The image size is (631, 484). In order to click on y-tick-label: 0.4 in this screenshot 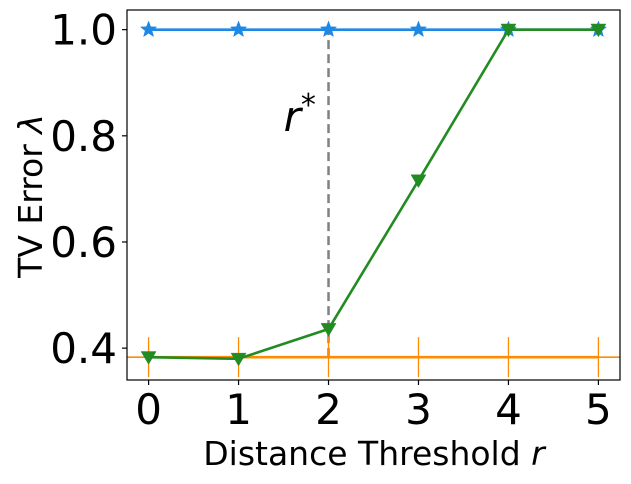, I will do `click(83, 348)`.